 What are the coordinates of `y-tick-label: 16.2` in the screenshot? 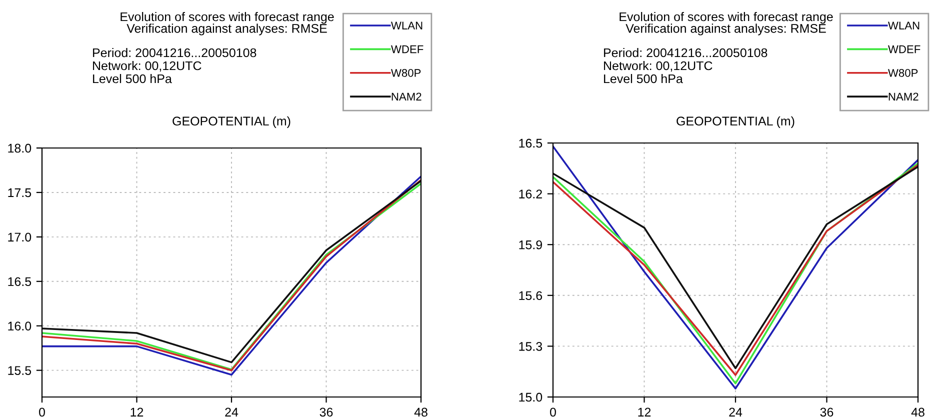 It's located at (530, 194).